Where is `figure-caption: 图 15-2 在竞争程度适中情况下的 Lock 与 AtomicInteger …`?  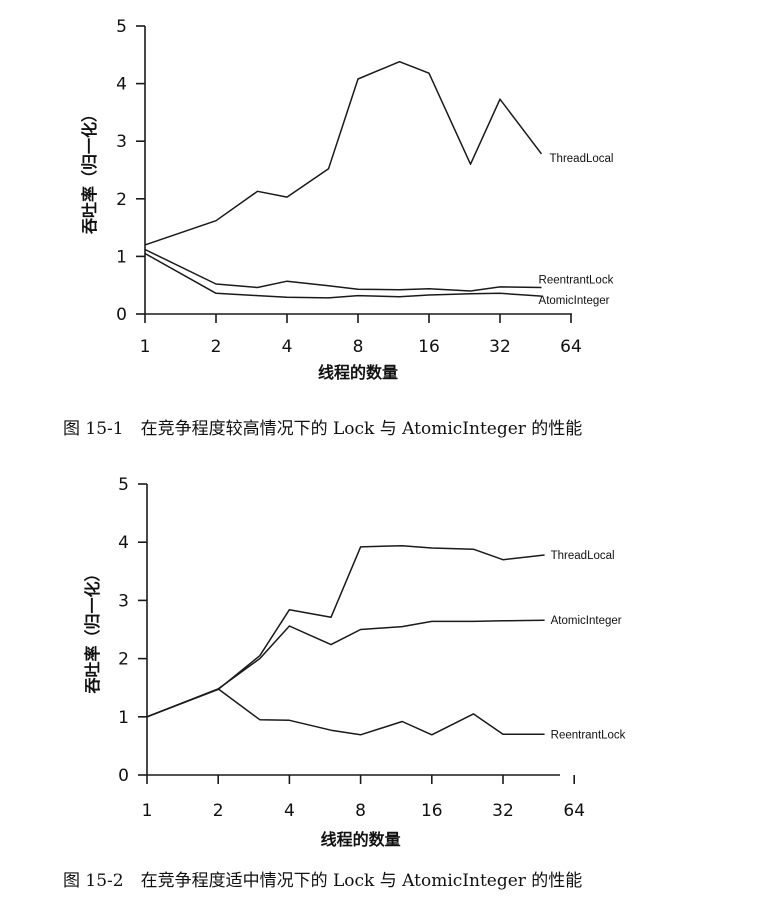 figure-caption: 图 15-2 在竞争程度适中情况下的 Lock 与 AtomicInteger … is located at coordinates (322, 881).